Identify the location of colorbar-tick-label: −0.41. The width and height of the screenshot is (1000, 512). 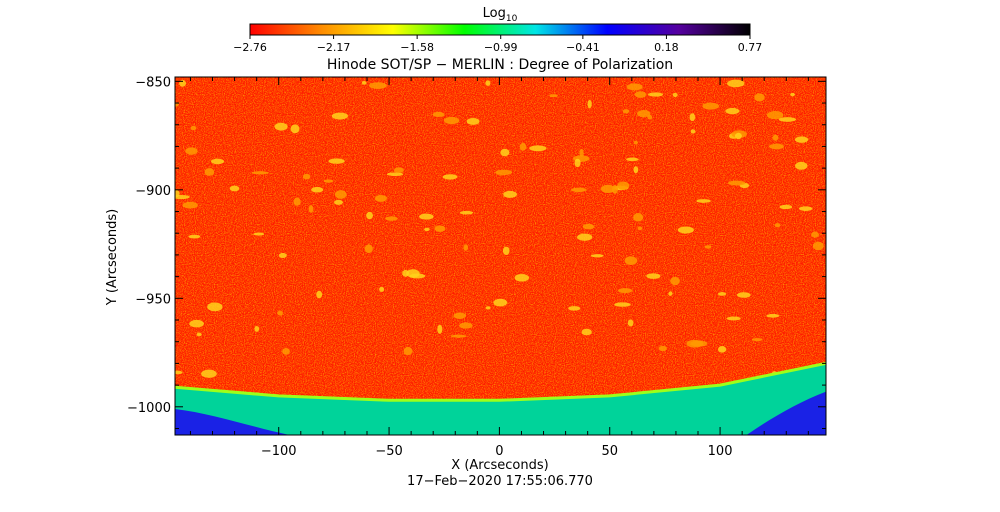
(583, 47).